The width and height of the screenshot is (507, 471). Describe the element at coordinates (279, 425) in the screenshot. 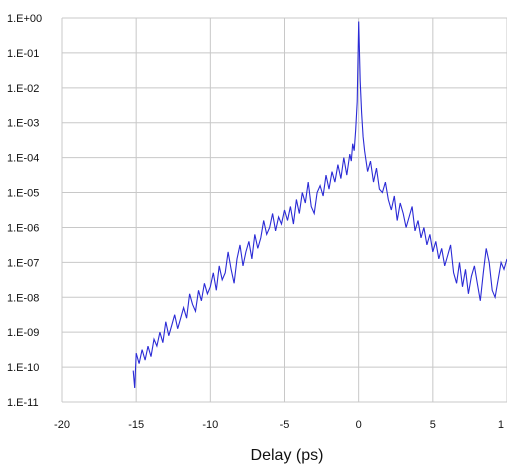

I see `x-tick-labels: -20 -15 -10 -5 0 5 1` at that location.